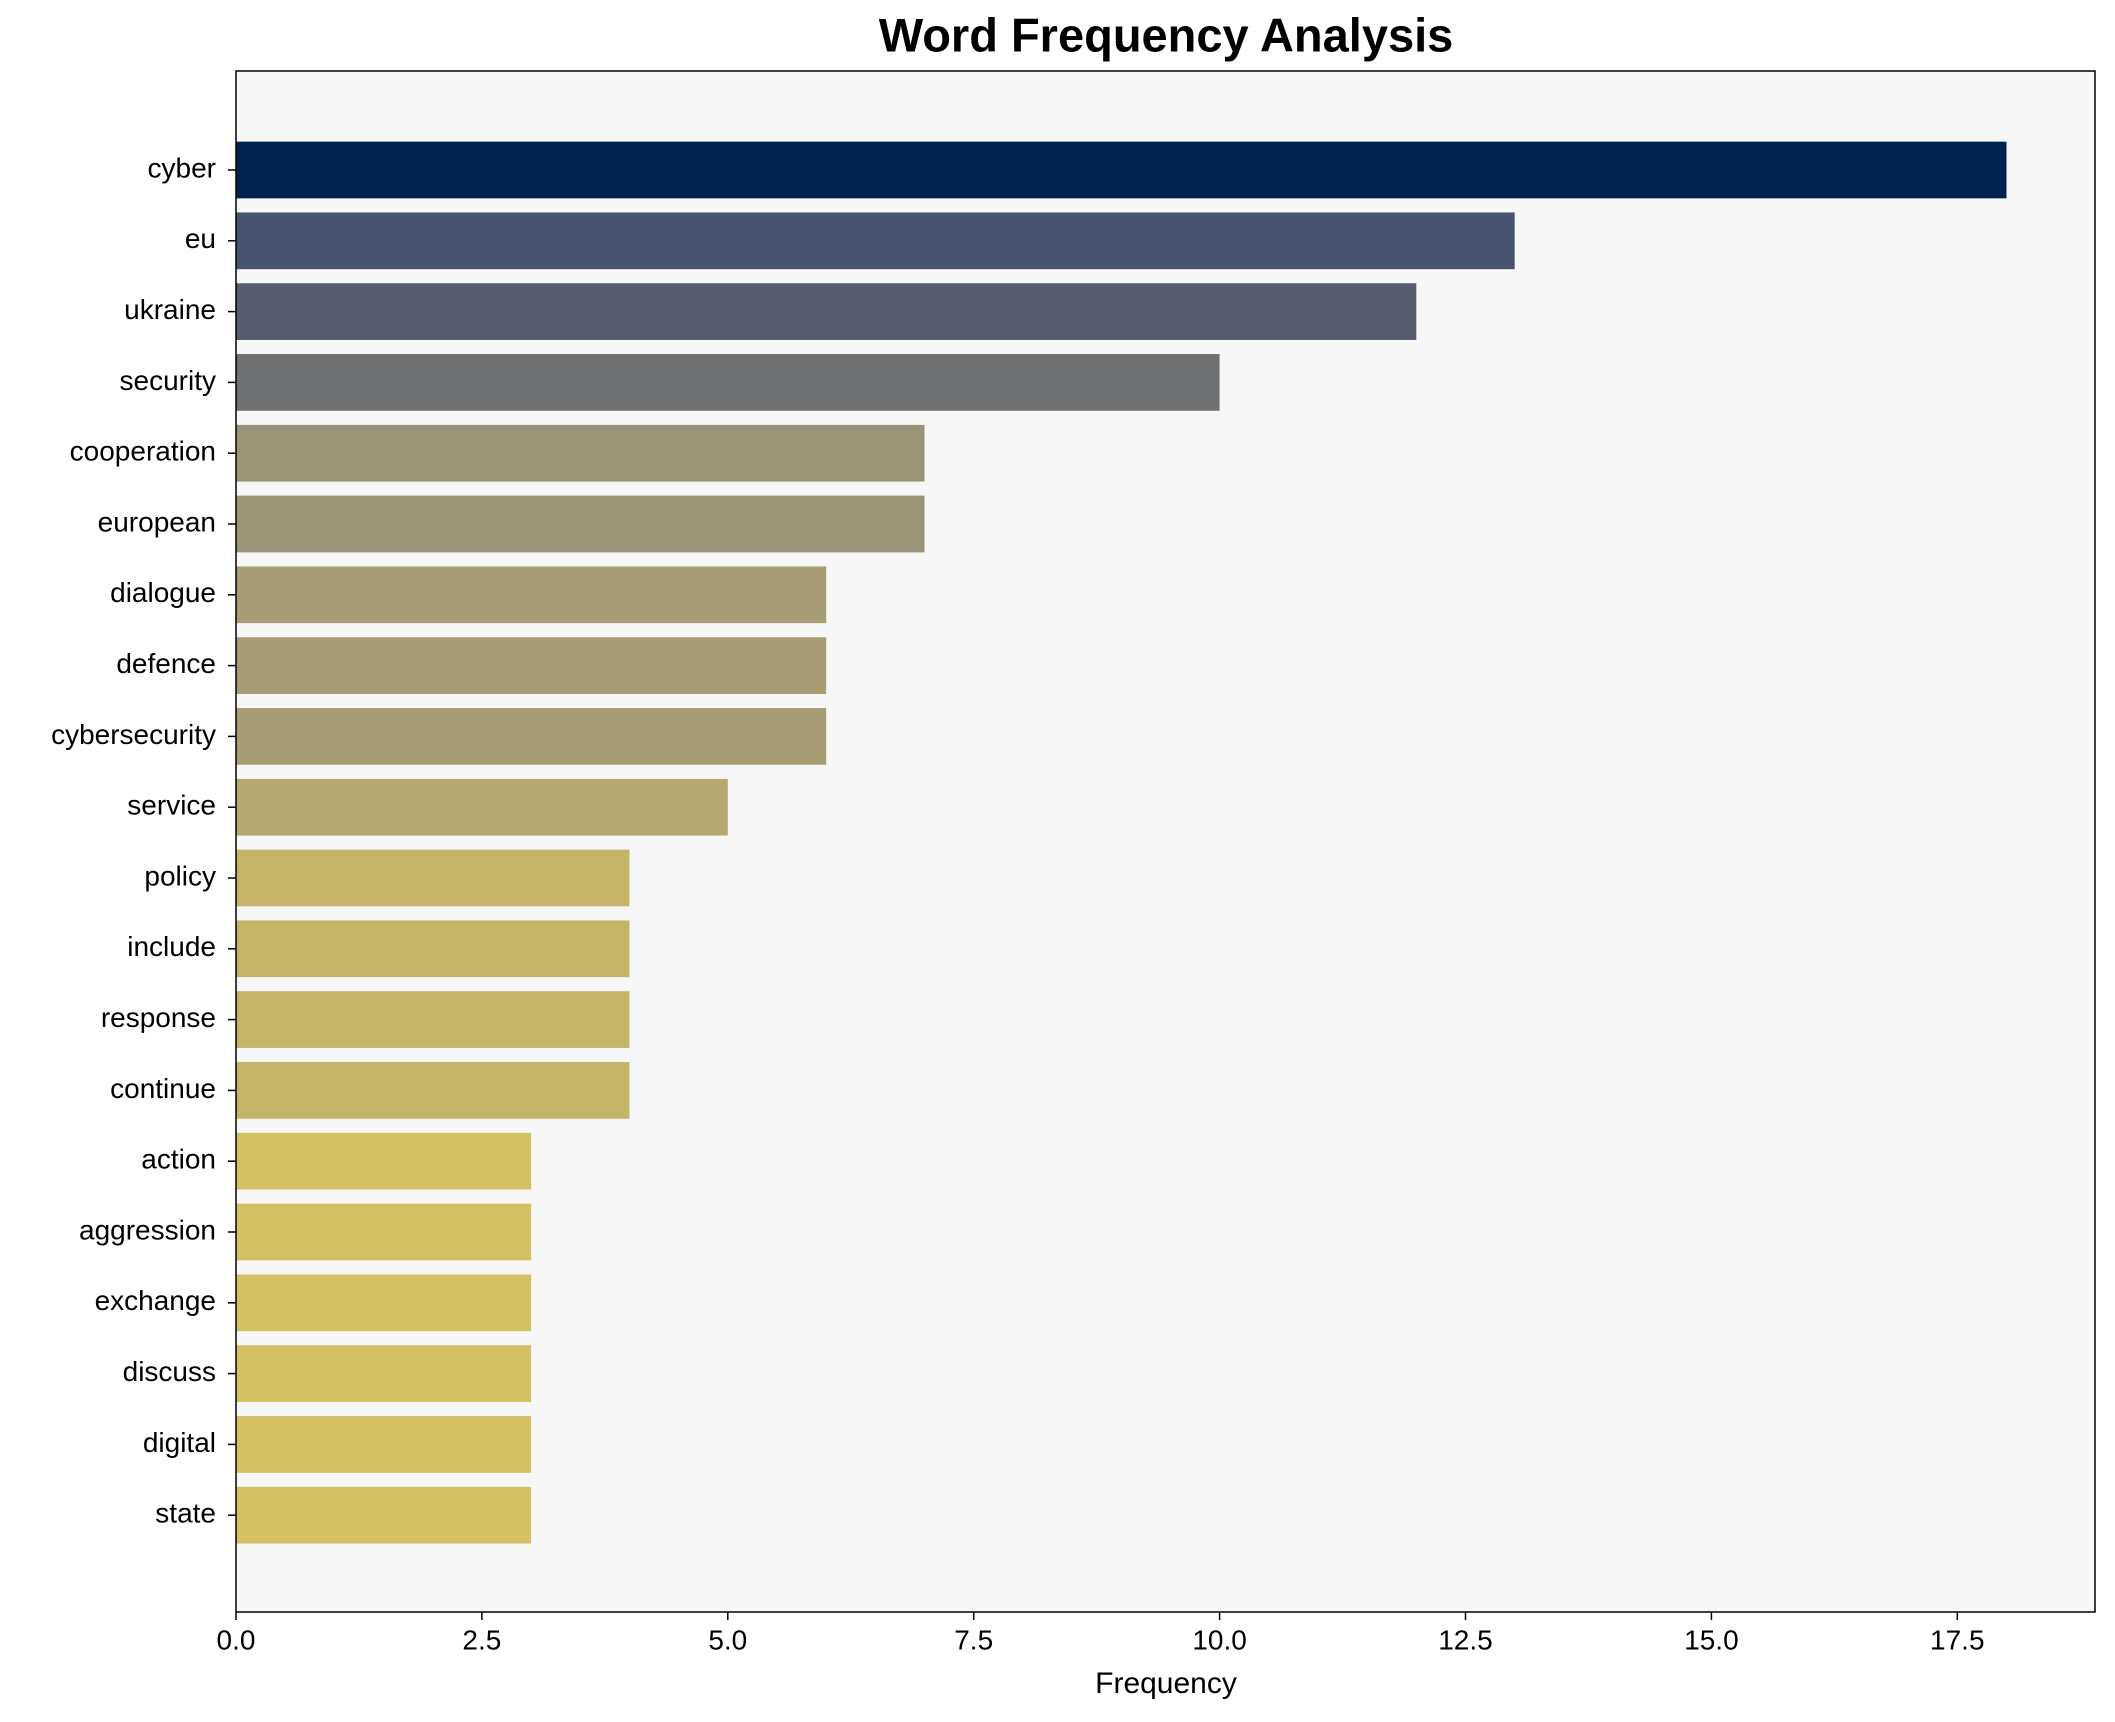 Image resolution: width=2115 pixels, height=1722 pixels. Describe the element at coordinates (171, 805) in the screenshot. I see `y-tick-label: service` at that location.